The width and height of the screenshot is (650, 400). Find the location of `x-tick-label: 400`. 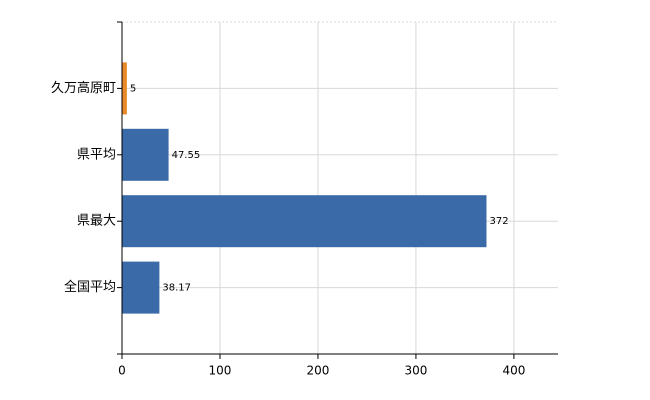

x-tick-label: 400 is located at coordinates (513, 371).